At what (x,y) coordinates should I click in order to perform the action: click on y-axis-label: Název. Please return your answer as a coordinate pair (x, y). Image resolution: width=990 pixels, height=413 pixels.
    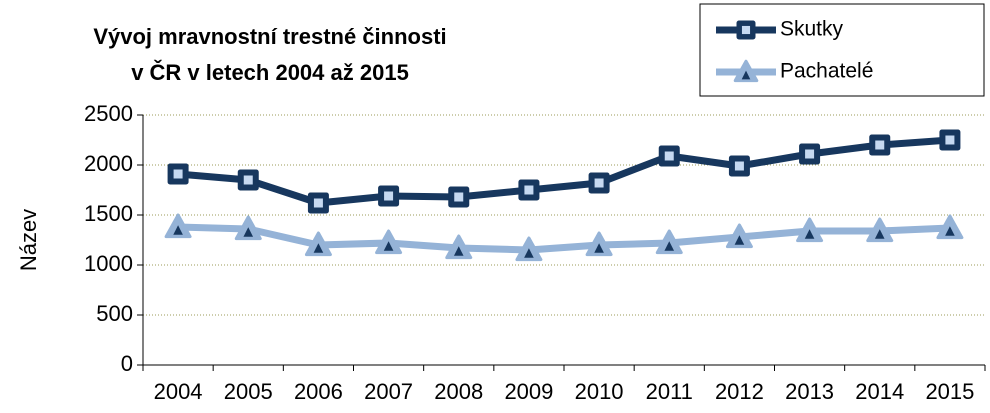
    Looking at the image, I should click on (28, 240).